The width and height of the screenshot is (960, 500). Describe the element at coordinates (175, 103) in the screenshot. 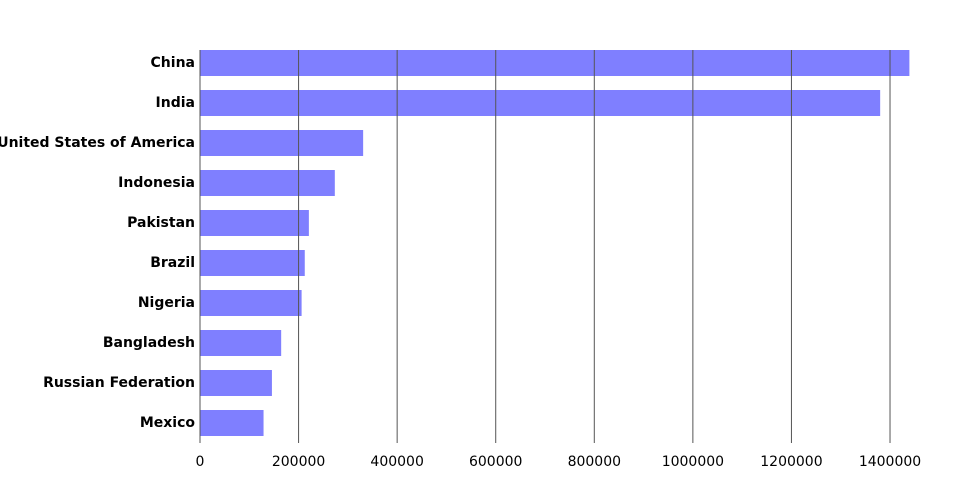

I see `y-tick-label: India` at that location.